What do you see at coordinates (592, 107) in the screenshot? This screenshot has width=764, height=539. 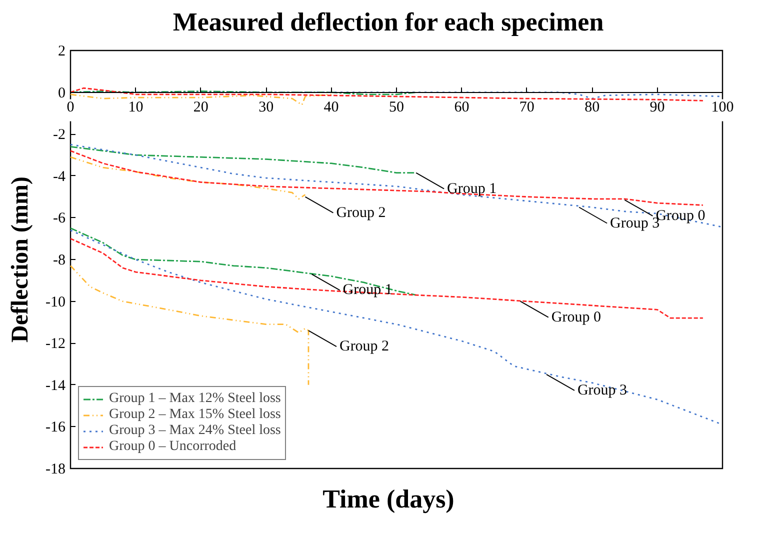 I see `x-tick-label: 80` at bounding box center [592, 107].